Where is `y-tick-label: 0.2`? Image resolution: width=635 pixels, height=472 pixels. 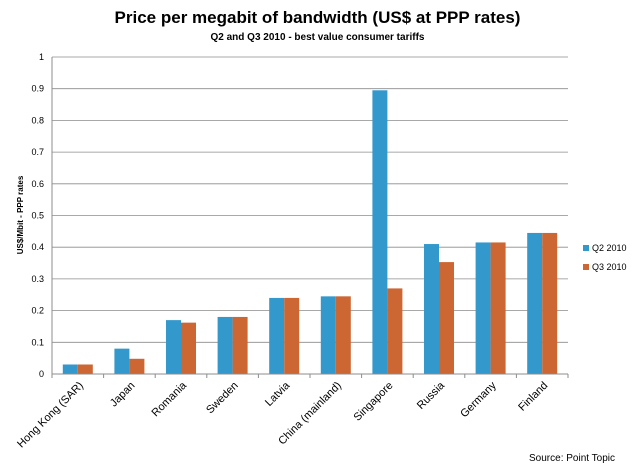 y-tick-label: 0.2 is located at coordinates (37, 311).